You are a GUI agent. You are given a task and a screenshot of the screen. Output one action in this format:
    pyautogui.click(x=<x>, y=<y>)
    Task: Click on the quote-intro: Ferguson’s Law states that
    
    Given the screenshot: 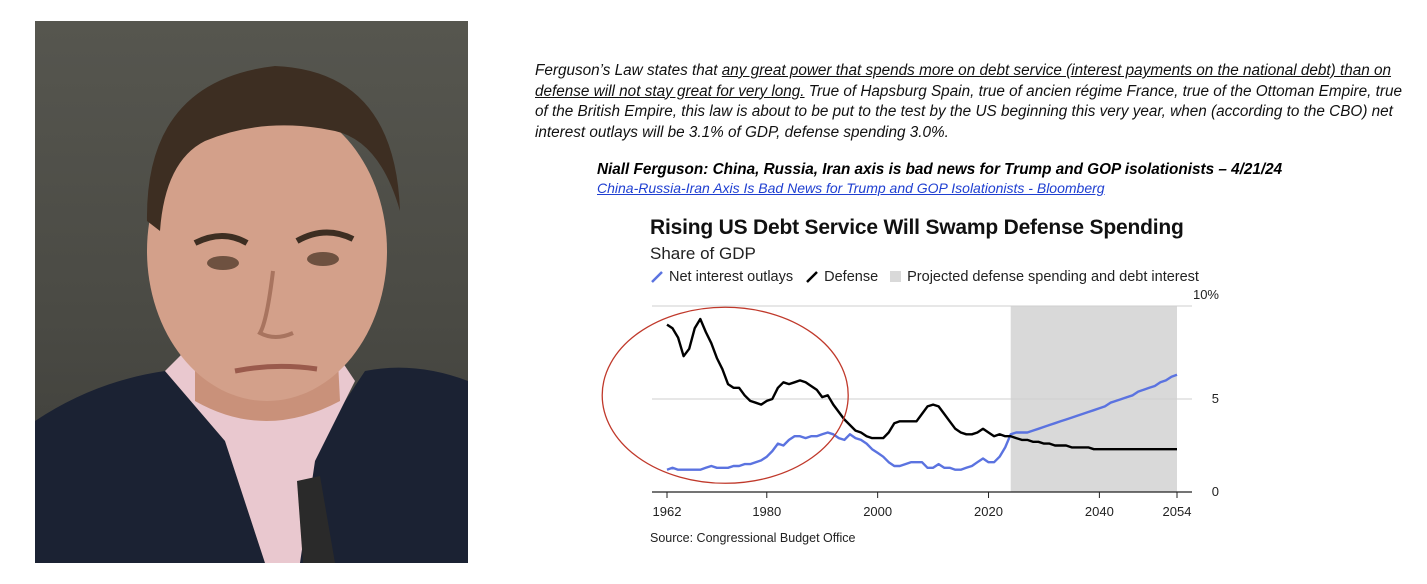 What is the action you would take?
    pyautogui.click(x=628, y=70)
    